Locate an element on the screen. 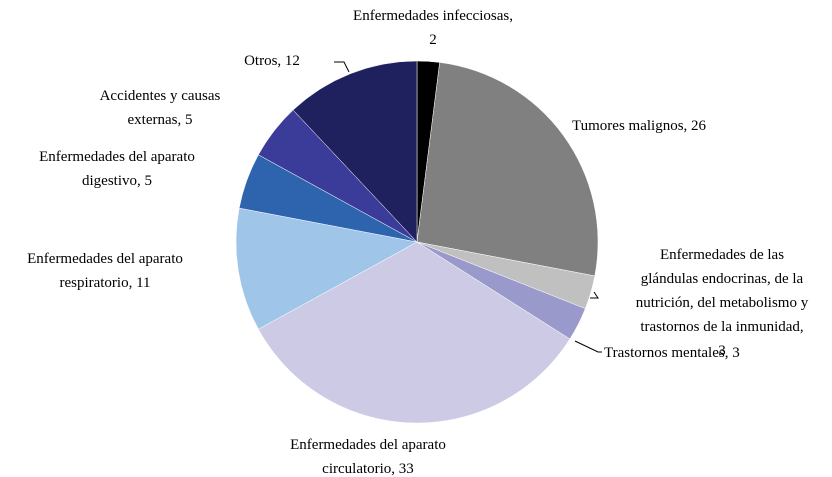 This screenshot has width=832, height=477. data-label: Enfermedades del aparato circulatorio, 33 is located at coordinates (368, 457).